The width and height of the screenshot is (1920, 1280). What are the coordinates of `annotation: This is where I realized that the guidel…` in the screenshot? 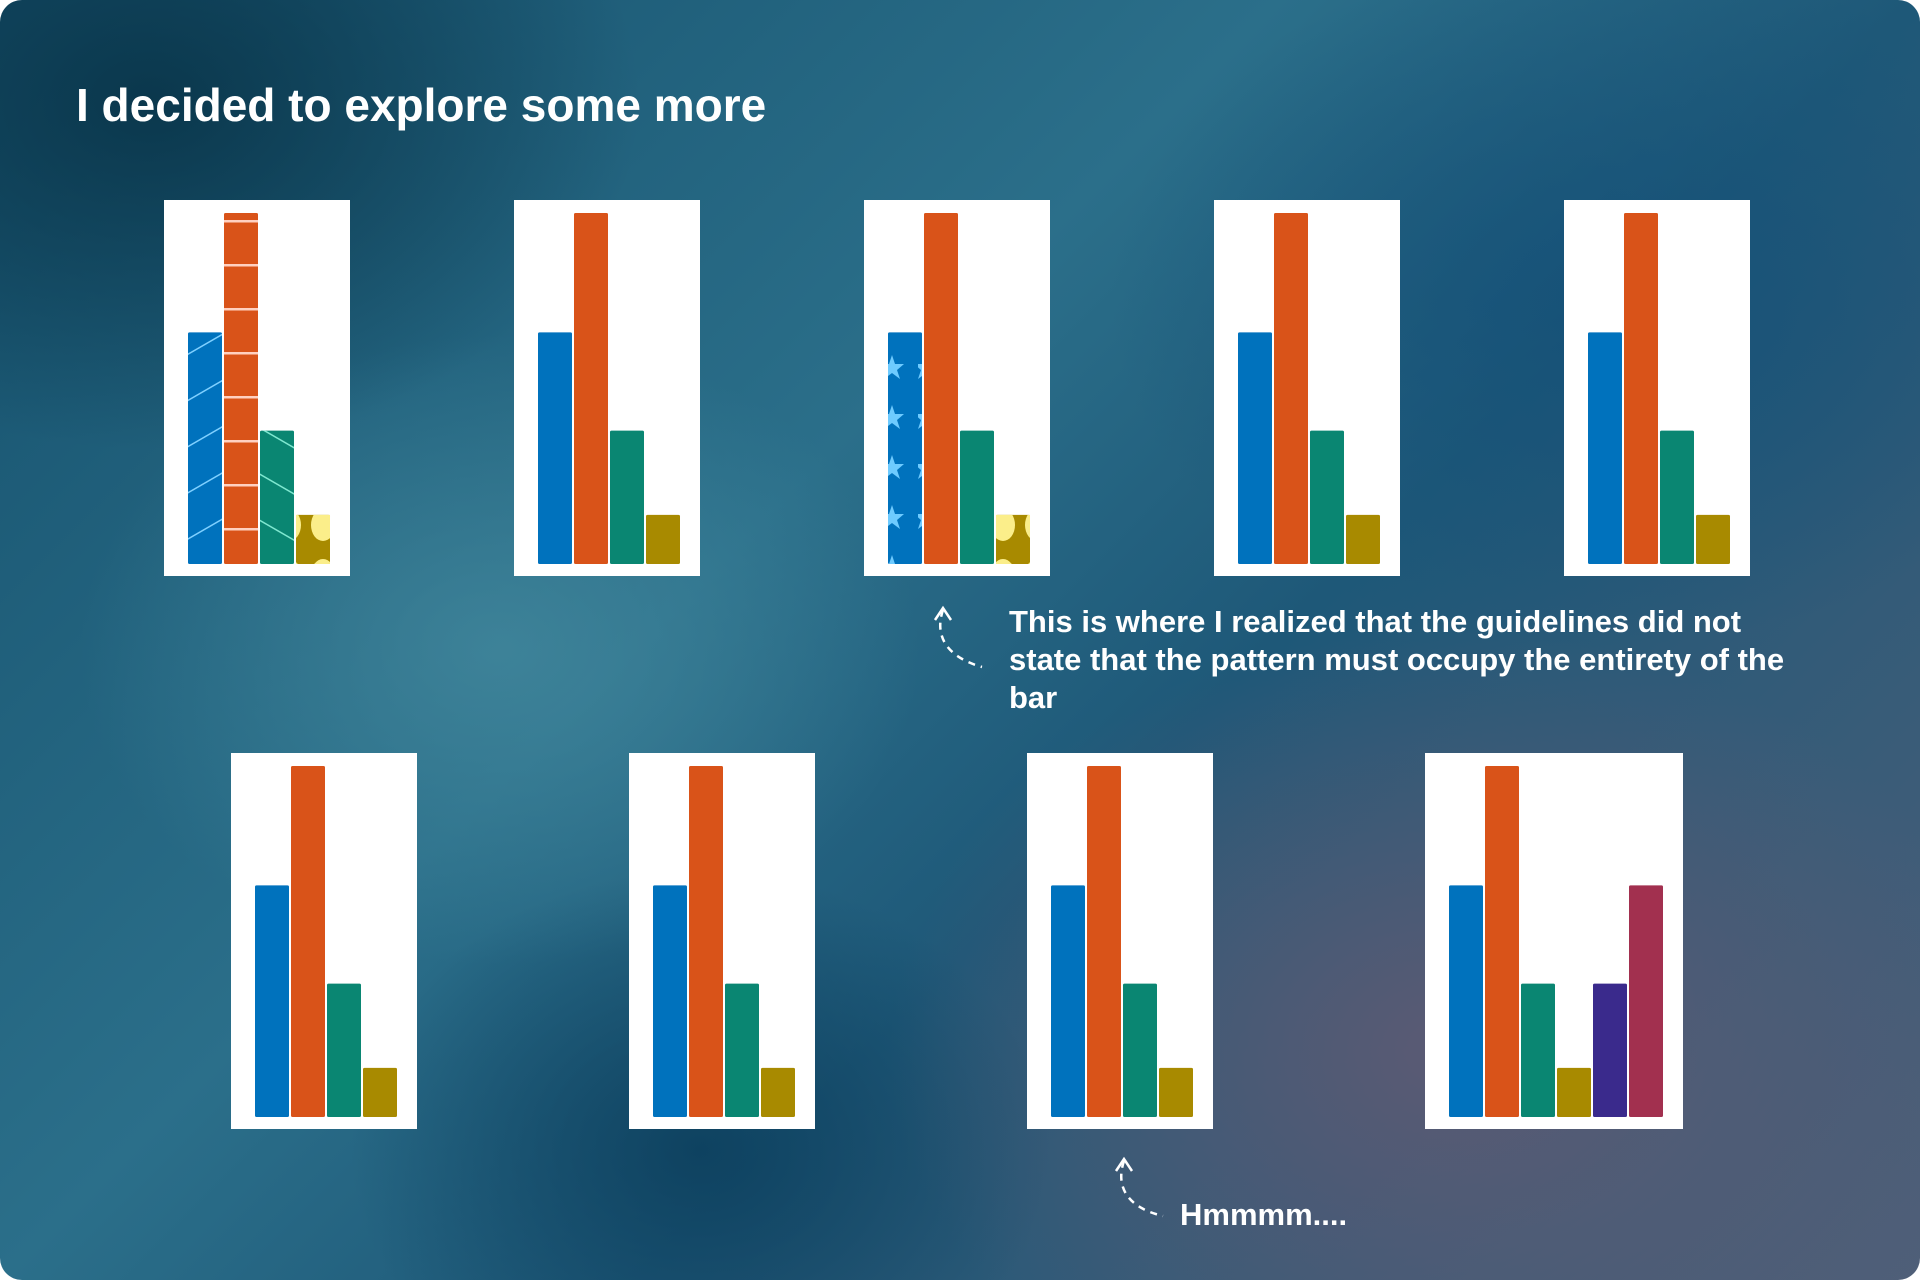 It's located at (1397, 659).